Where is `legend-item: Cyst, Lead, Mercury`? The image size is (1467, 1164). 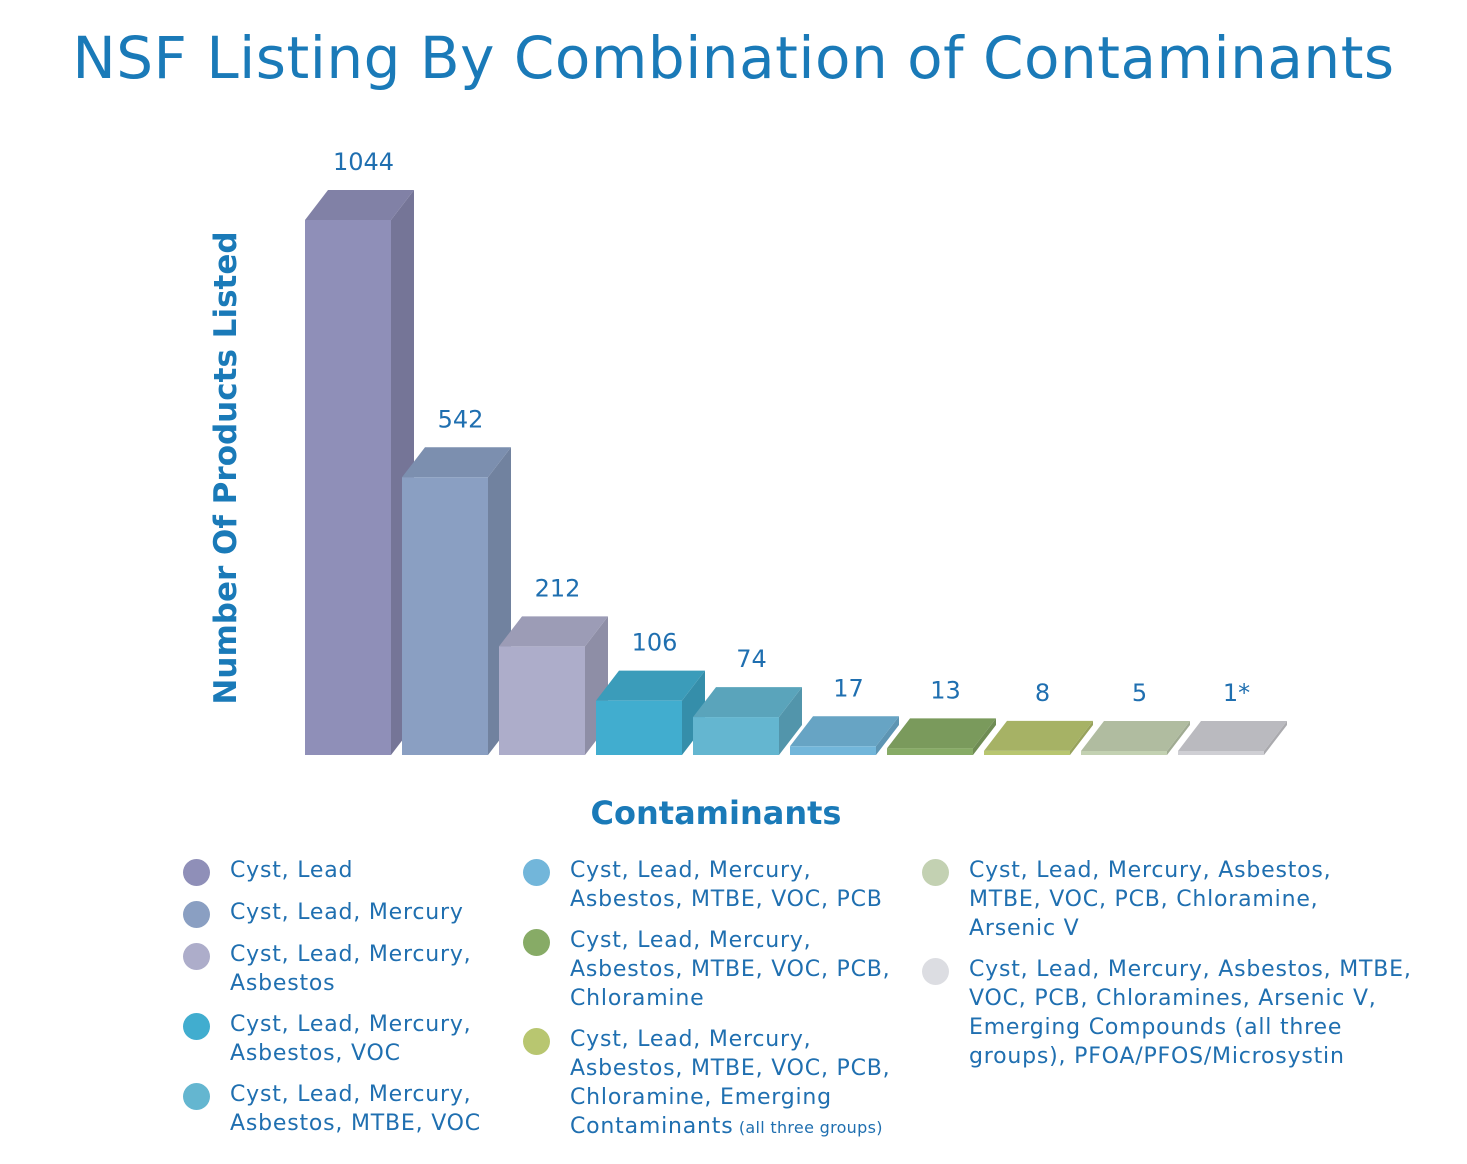
legend-item: Cyst, Lead, Mercury is located at coordinates (343, 913).